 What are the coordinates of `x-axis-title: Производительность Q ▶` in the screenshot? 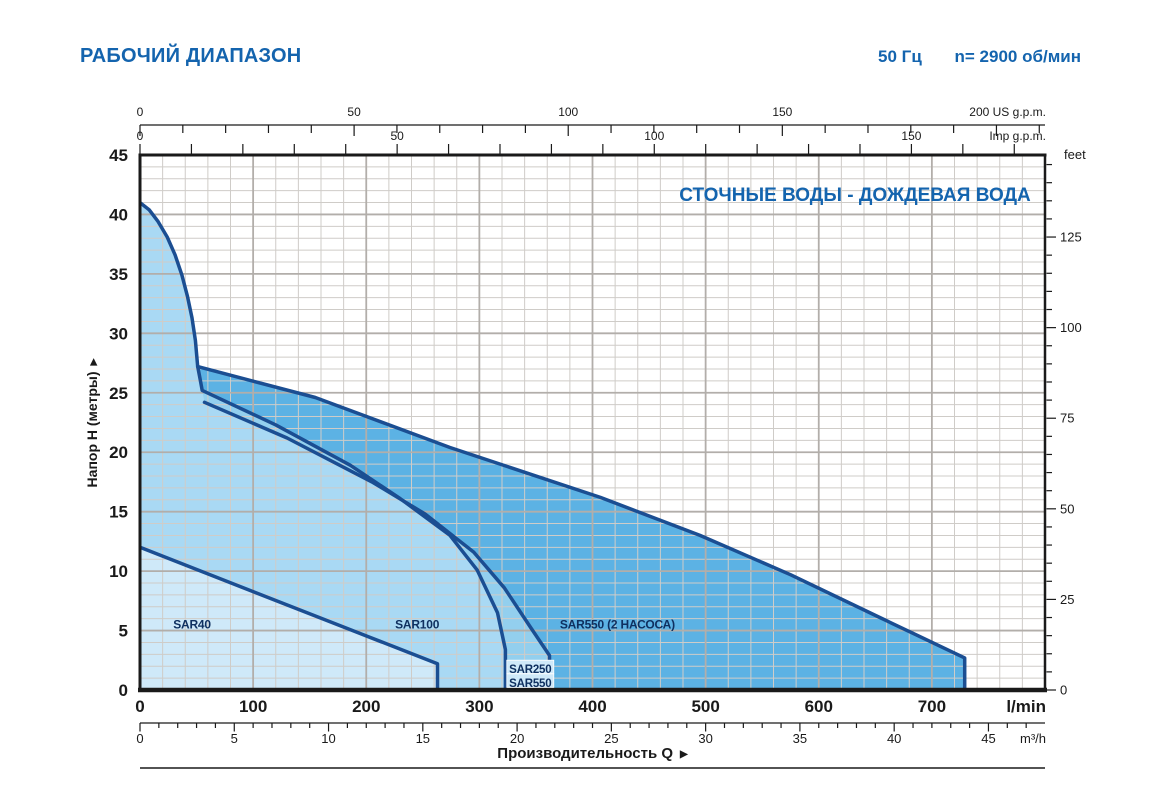 It's located at (593, 753).